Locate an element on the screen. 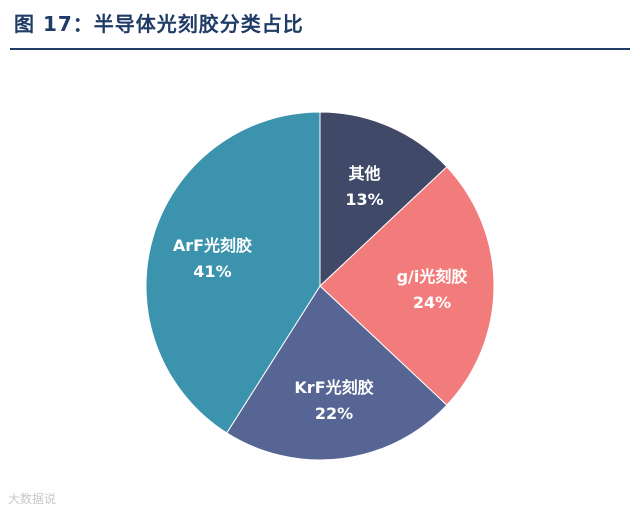  watermark-text: 大数据说 is located at coordinates (32, 499).